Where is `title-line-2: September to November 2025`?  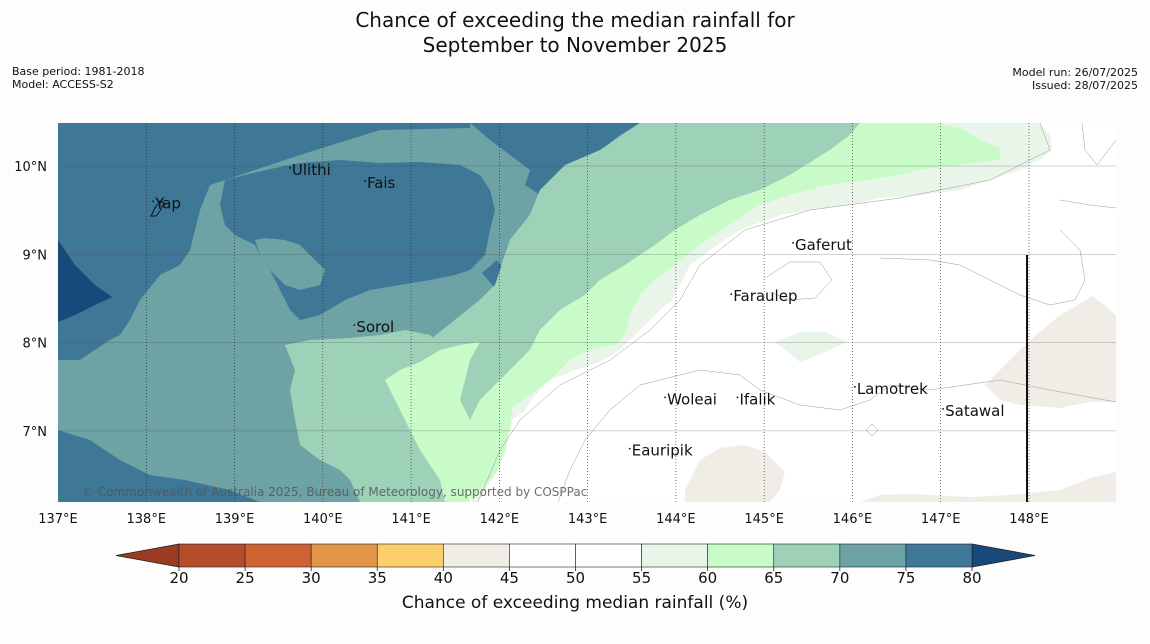
title-line-2: September to November 2025 is located at coordinates (575, 45).